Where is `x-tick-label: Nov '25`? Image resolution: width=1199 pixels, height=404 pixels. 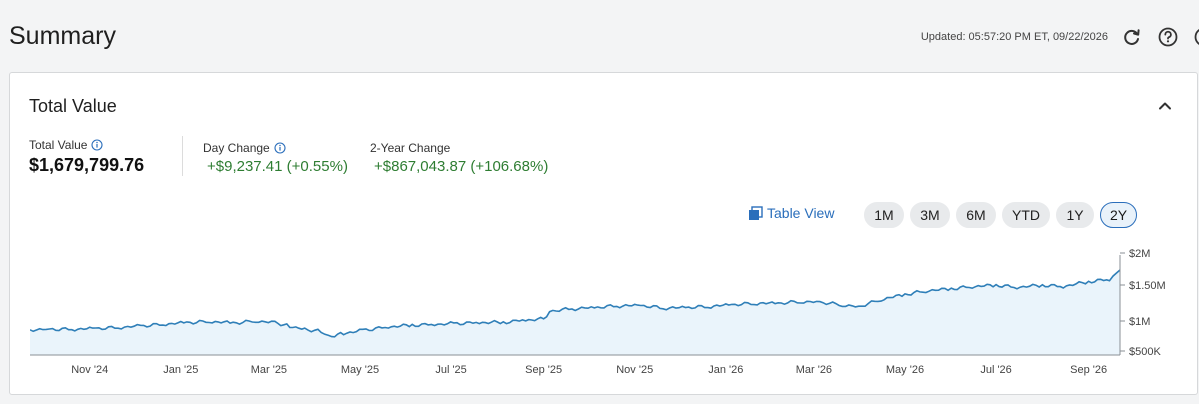
x-tick-label: Nov '25 is located at coordinates (634, 370).